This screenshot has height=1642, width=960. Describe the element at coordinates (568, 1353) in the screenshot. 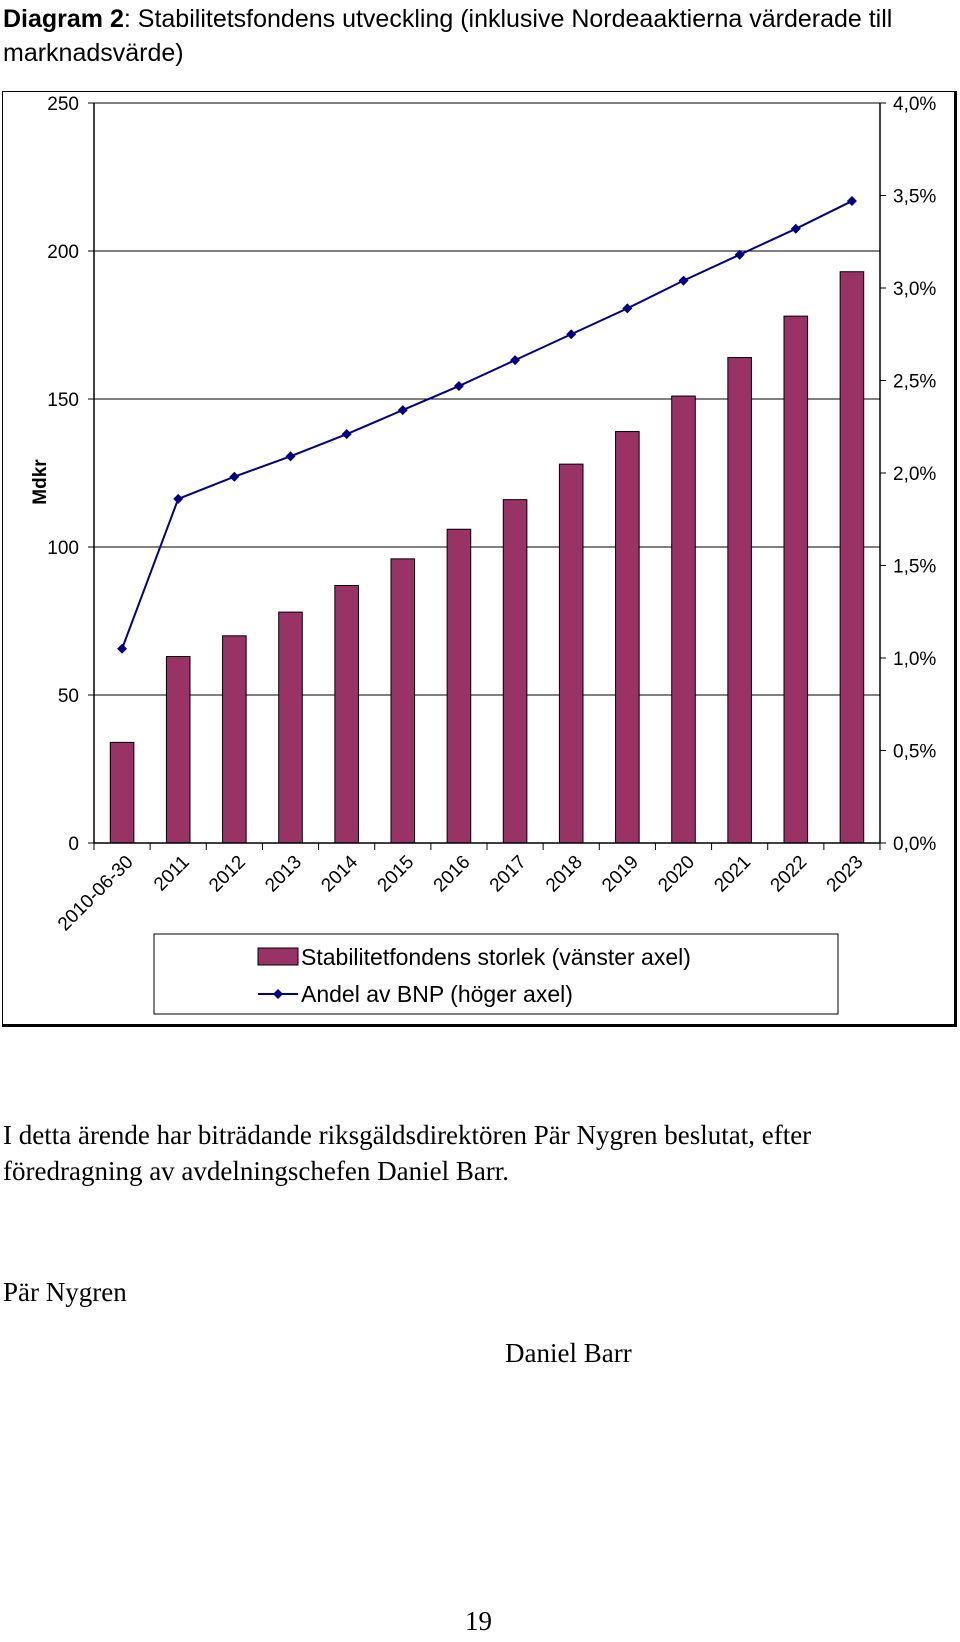

I see `signature-right: Daniel Barr` at that location.